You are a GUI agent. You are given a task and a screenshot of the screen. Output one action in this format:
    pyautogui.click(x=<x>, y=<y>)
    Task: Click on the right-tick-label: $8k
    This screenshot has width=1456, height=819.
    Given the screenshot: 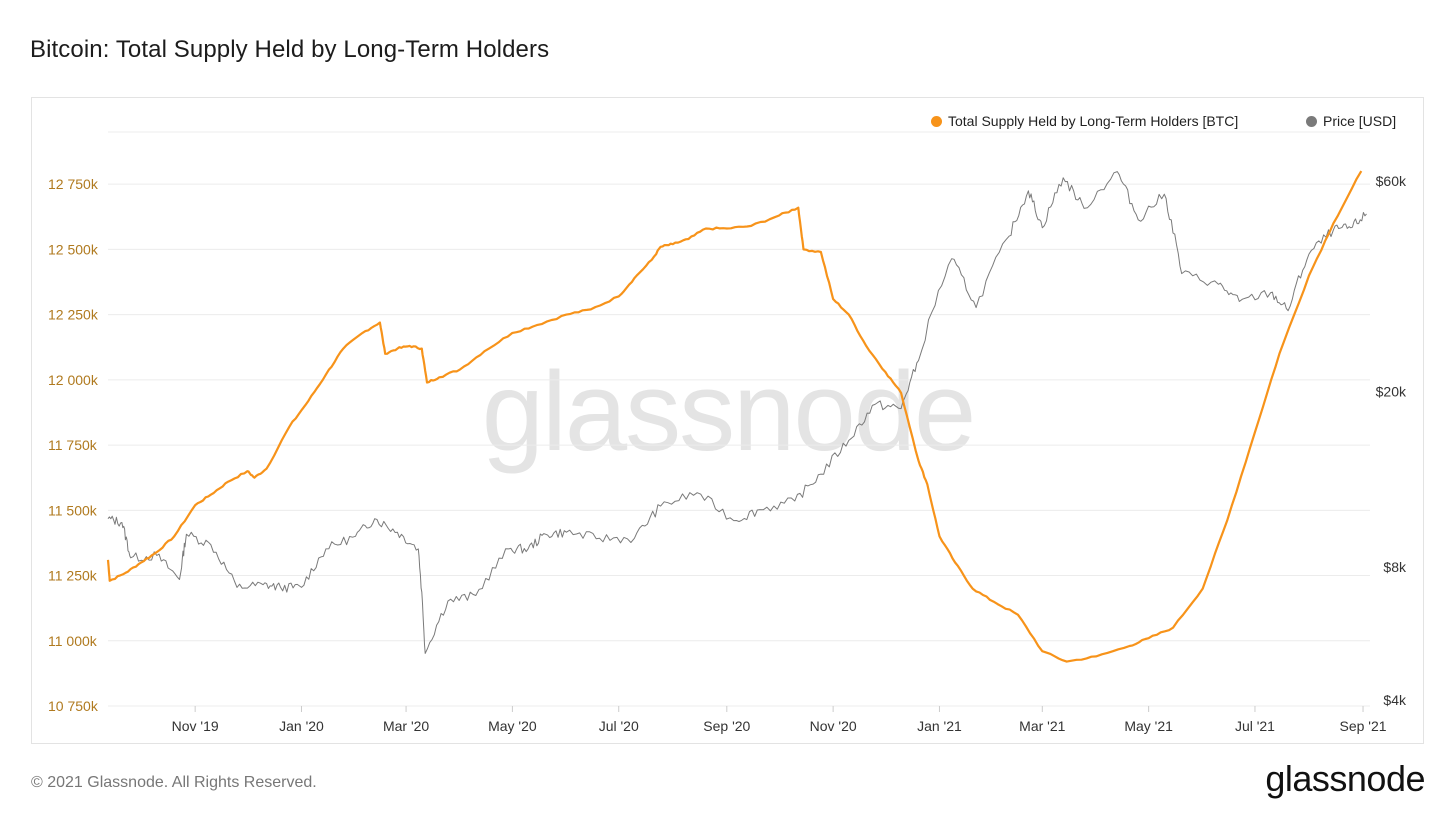 What is the action you would take?
    pyautogui.click(x=1395, y=567)
    